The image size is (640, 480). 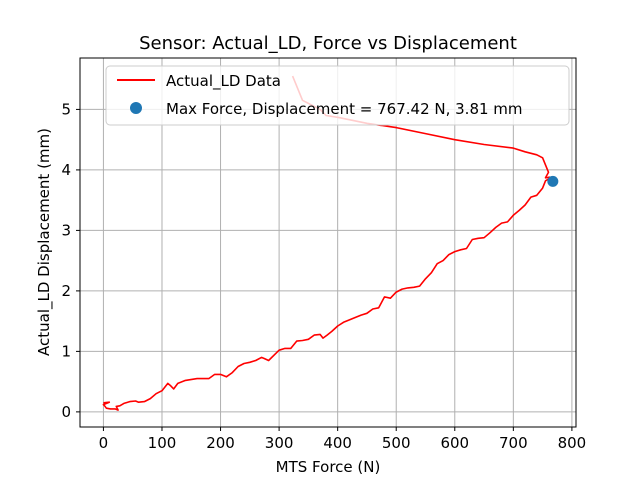 I want to click on legend-box, so click(x=337, y=95).